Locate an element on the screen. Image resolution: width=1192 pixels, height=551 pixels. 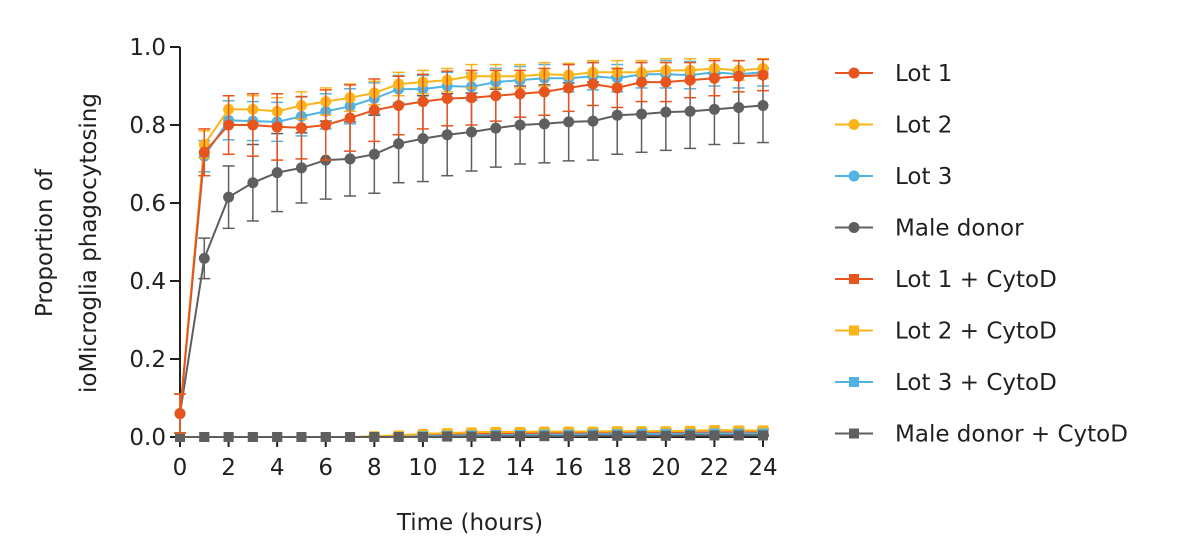
legend-item-lot-2: Lot 2 is located at coordinates (893, 126).